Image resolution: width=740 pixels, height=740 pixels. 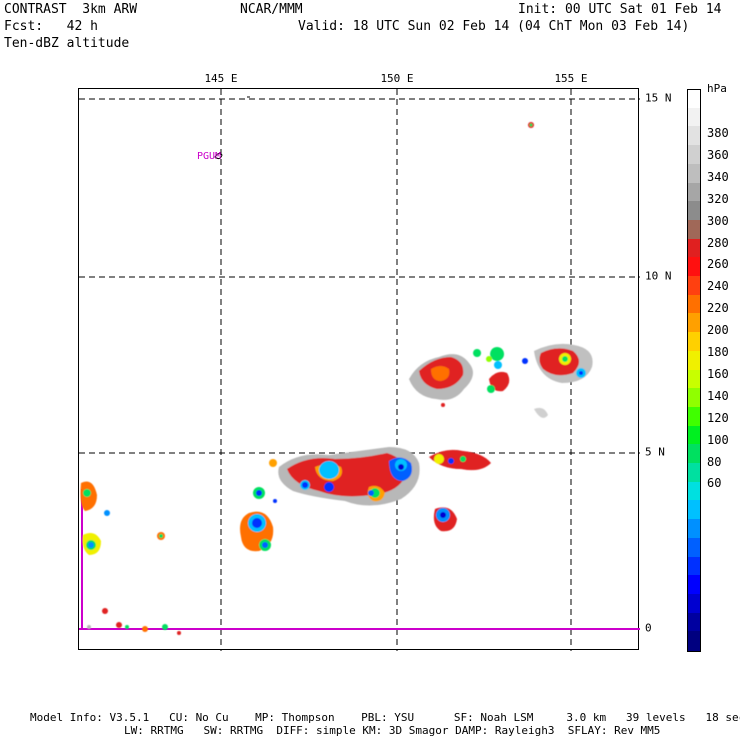 What do you see at coordinates (257, 531) in the screenshot?
I see `echo-cluster-south` at bounding box center [257, 531].